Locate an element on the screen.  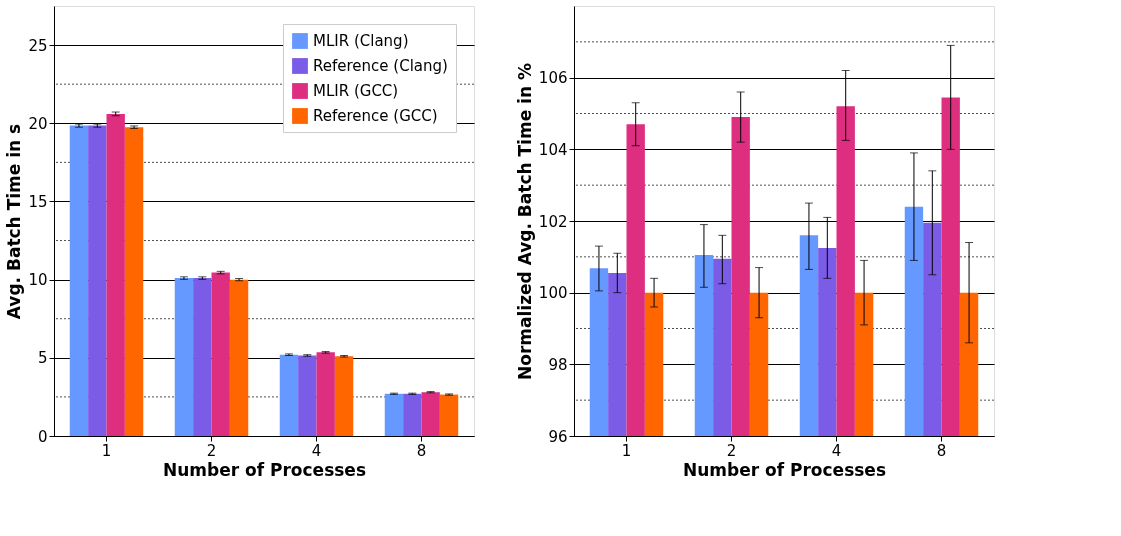
legend-label: MLIR (GCC) is located at coordinates (356, 91).